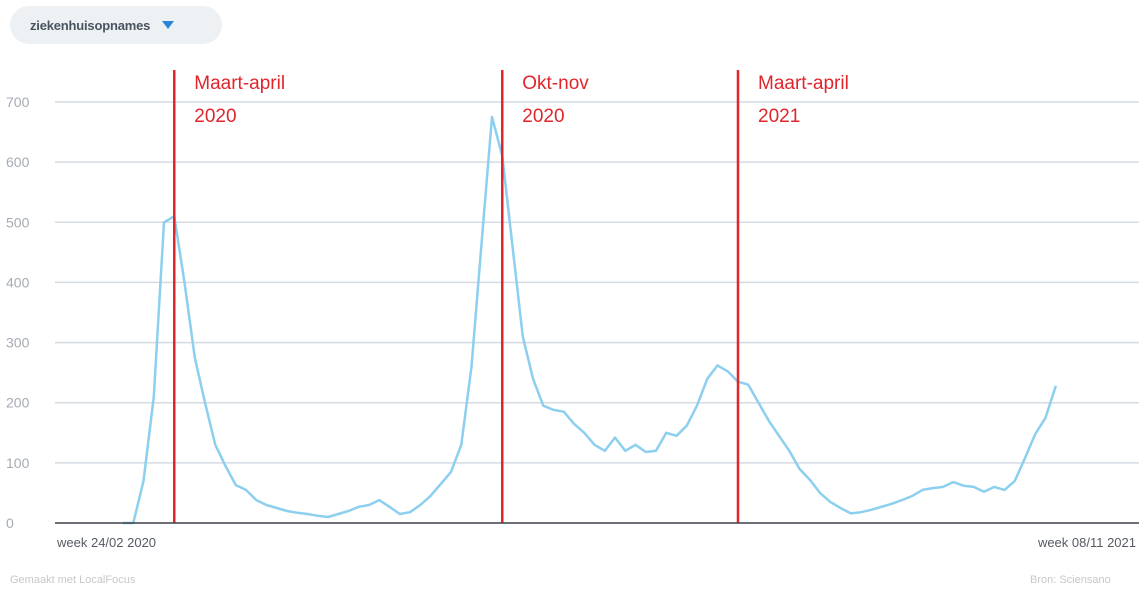 This screenshot has width=1139, height=591. What do you see at coordinates (10, 523) in the screenshot?
I see `y-tick-label: 0` at bounding box center [10, 523].